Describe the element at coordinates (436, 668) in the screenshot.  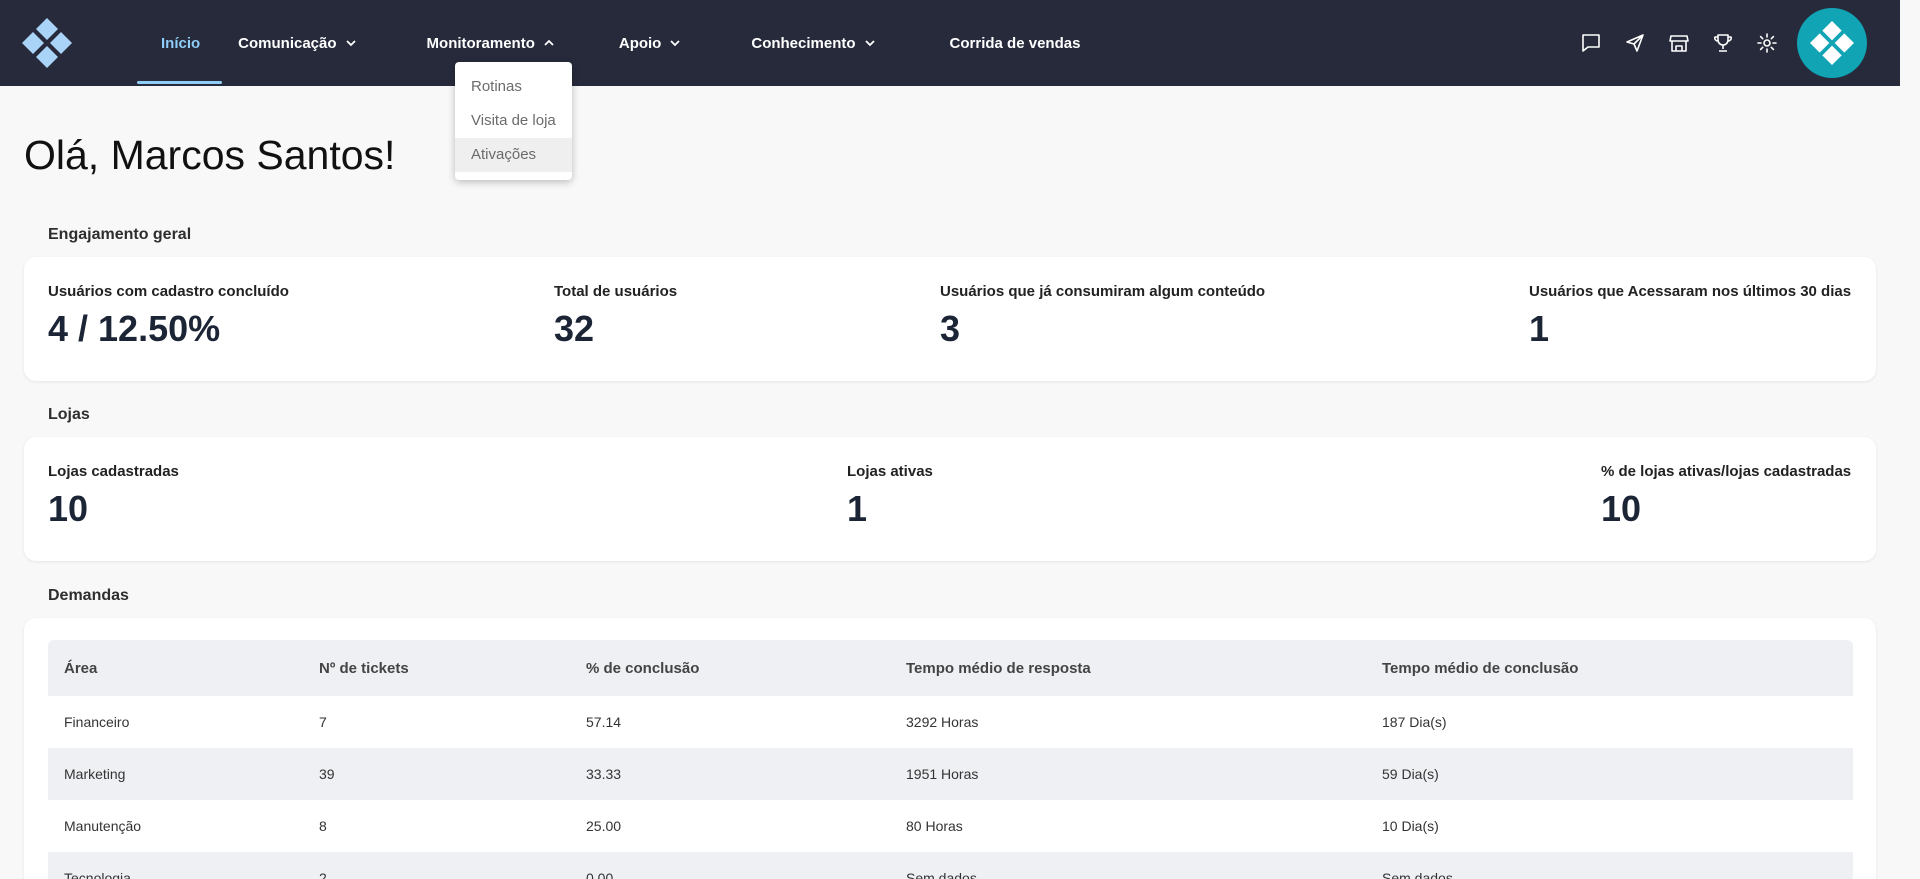
I see `column-header: Nº de tickets` at that location.